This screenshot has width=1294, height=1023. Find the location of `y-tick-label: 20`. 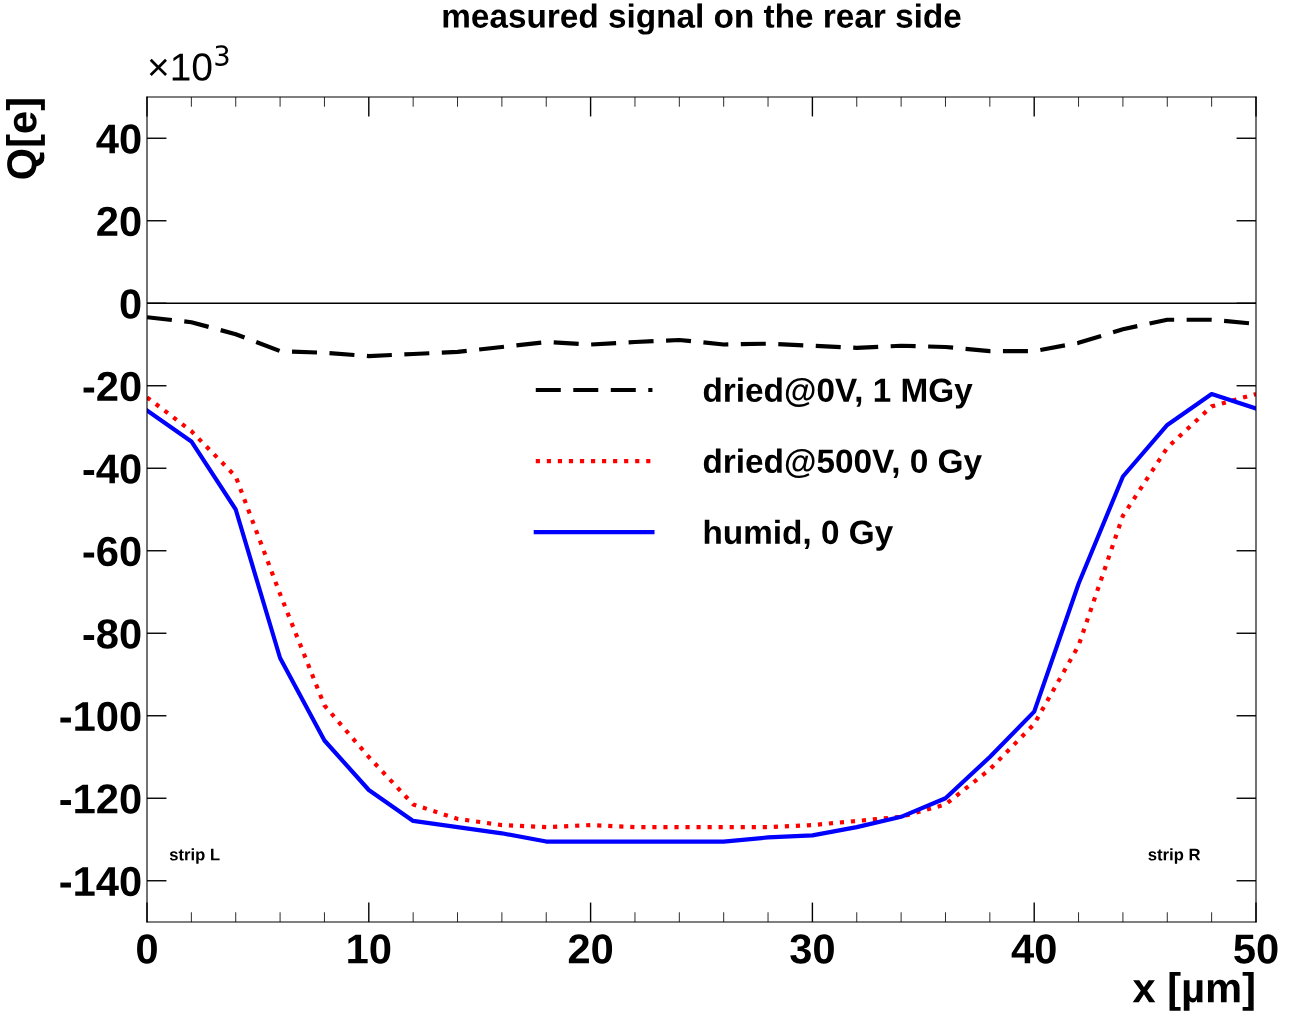

y-tick-label: 20 is located at coordinates (119, 221).